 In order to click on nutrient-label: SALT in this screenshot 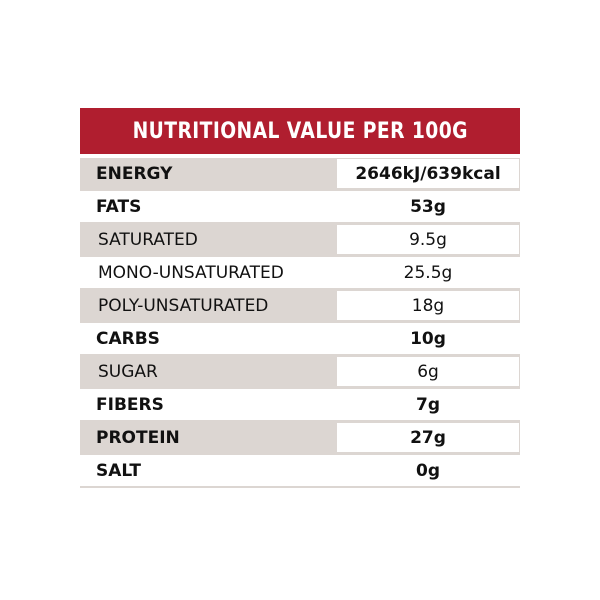, I will do `click(119, 470)`.